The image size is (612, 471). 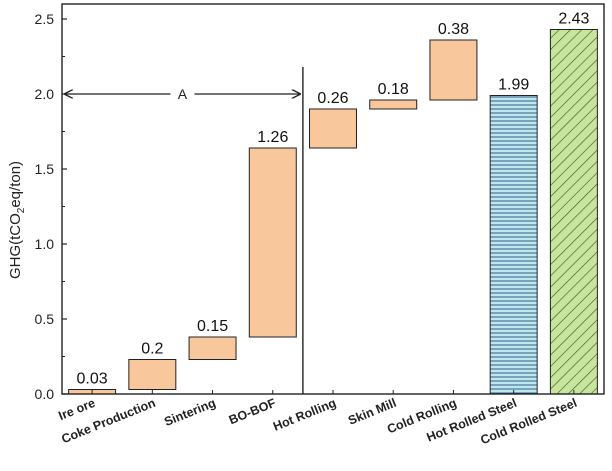 I want to click on x-tick-label: Hot Rolling, so click(x=304, y=415).